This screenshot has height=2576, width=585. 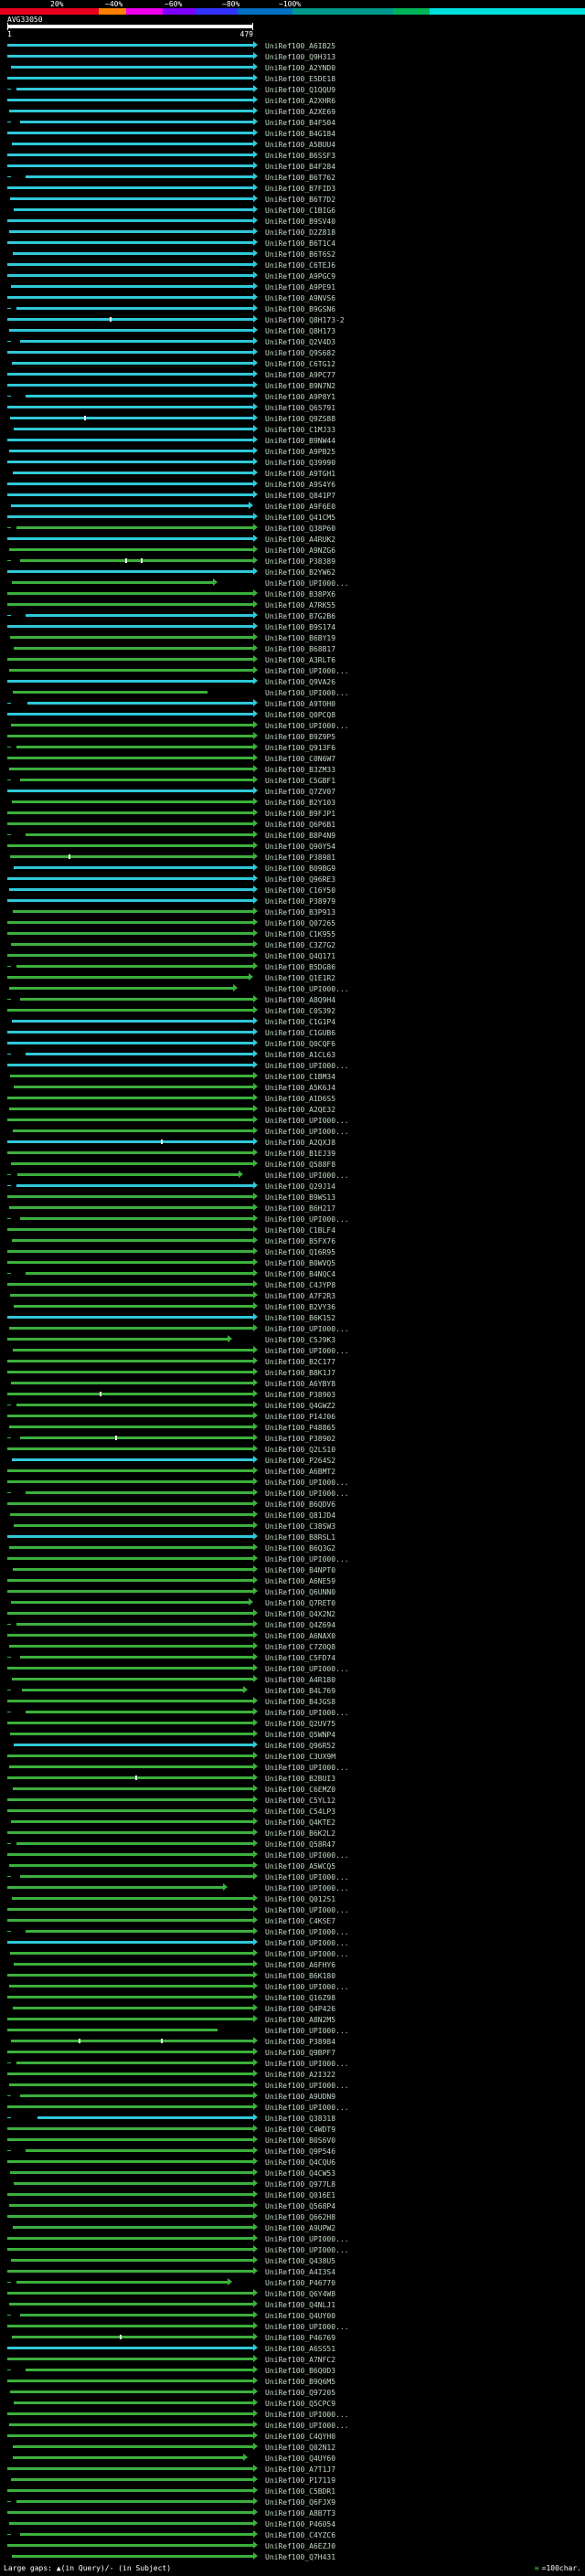 I want to click on hit-label: UniRef100_P264S2, so click(x=300, y=1461).